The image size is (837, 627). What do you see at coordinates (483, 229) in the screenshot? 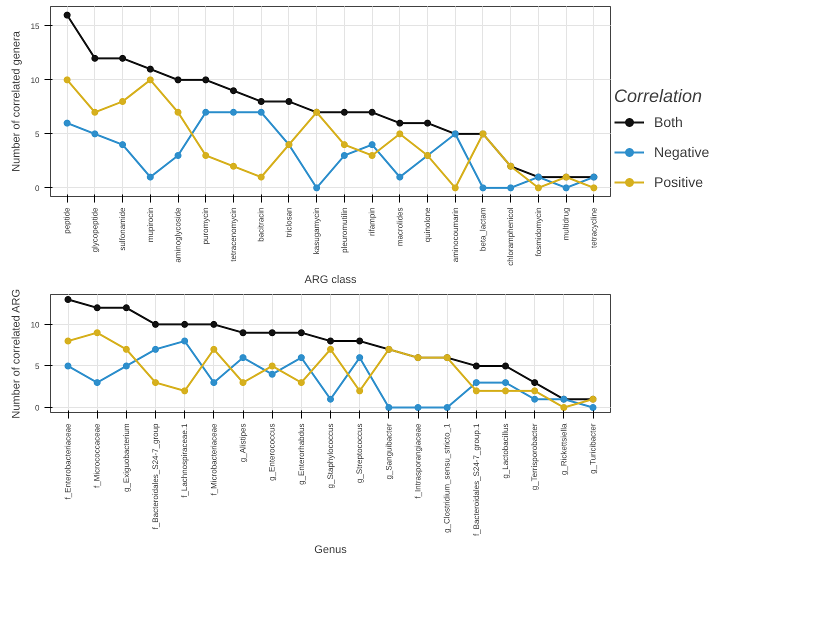
I see `x-tick-label: beta_lactam` at bounding box center [483, 229].